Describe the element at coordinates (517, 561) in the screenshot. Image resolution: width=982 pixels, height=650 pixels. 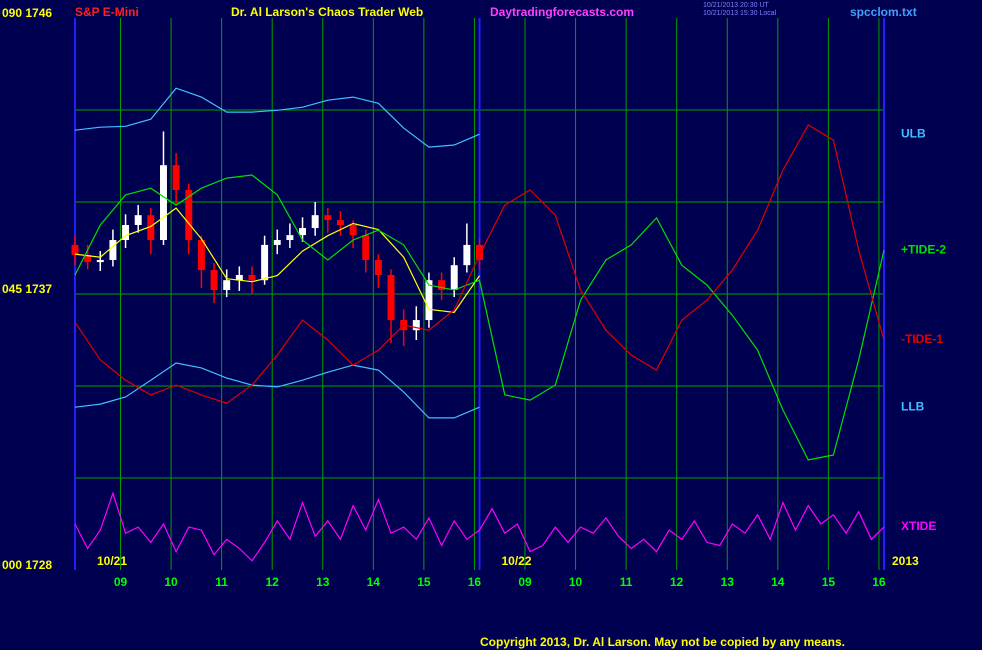
I see `day-label: 10/22` at that location.